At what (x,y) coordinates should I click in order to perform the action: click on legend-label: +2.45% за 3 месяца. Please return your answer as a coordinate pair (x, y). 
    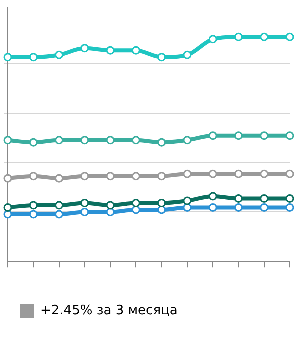
    Looking at the image, I should click on (109, 310).